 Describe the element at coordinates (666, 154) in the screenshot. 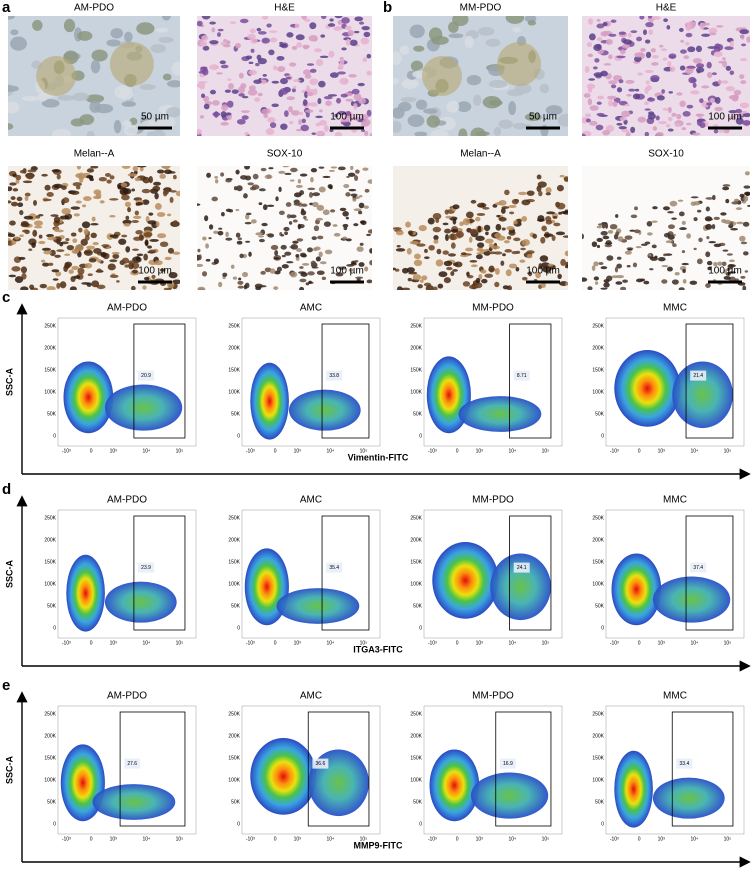

I see `image-title: SOX-10` at that location.